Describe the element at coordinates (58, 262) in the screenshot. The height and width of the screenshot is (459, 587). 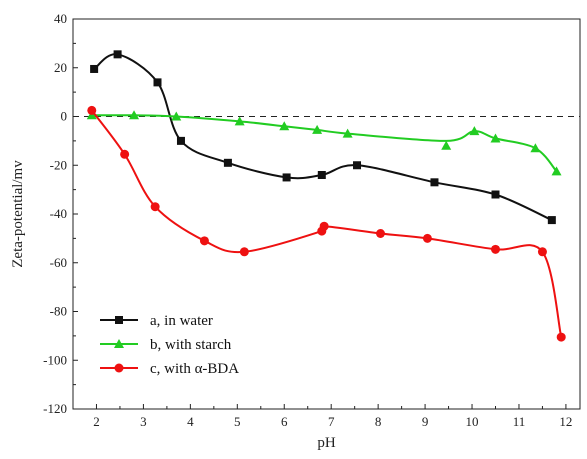
I see `y-tick-label: -60` at that location.